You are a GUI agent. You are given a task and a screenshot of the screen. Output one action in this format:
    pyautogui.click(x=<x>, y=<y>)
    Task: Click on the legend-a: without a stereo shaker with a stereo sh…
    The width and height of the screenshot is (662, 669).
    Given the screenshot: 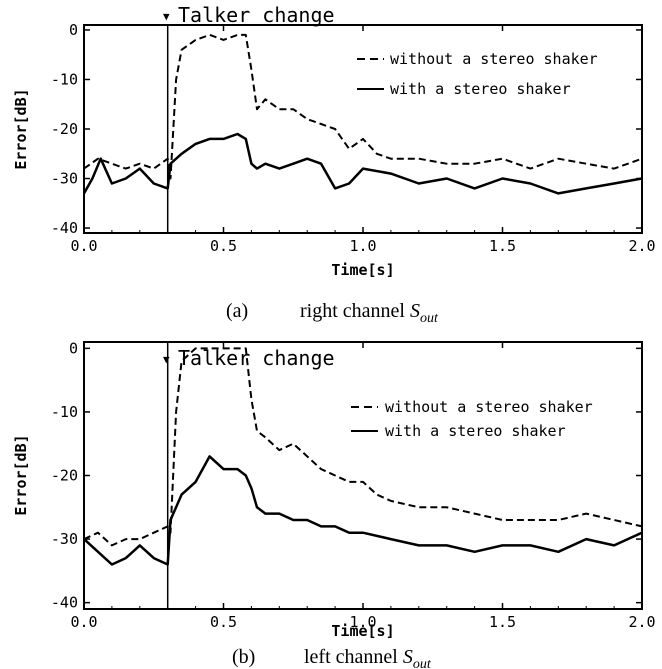 What is the action you would take?
    pyautogui.click(x=477, y=74)
    